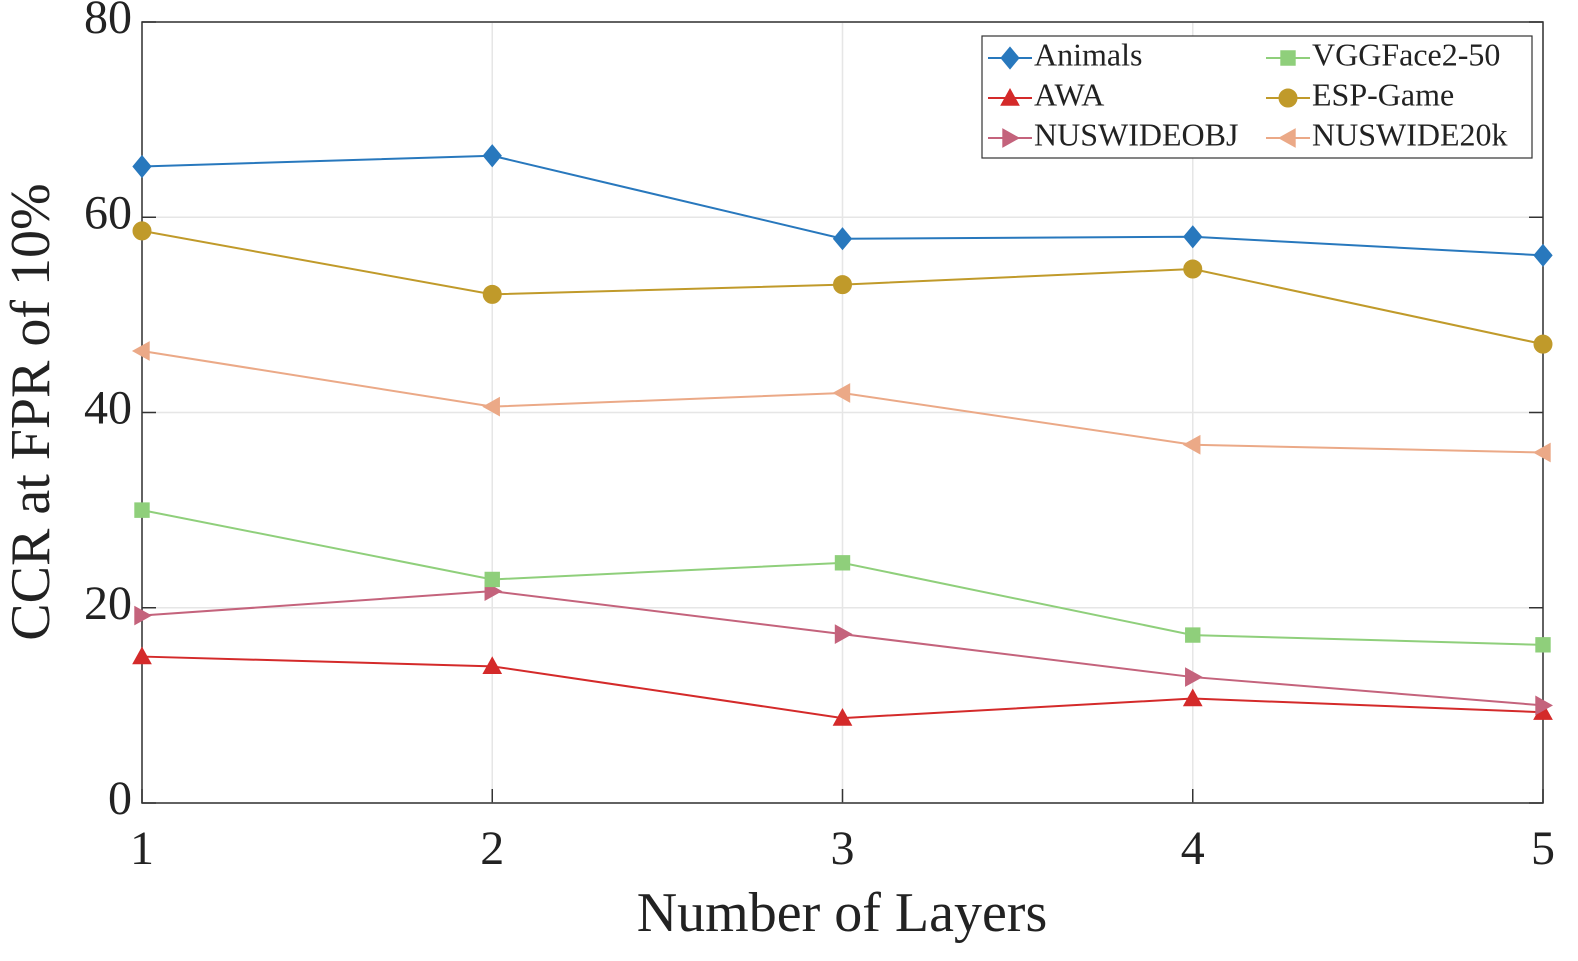  What do you see at coordinates (31, 411) in the screenshot?
I see `y-axis-label: CCR at FPR of 10%` at bounding box center [31, 411].